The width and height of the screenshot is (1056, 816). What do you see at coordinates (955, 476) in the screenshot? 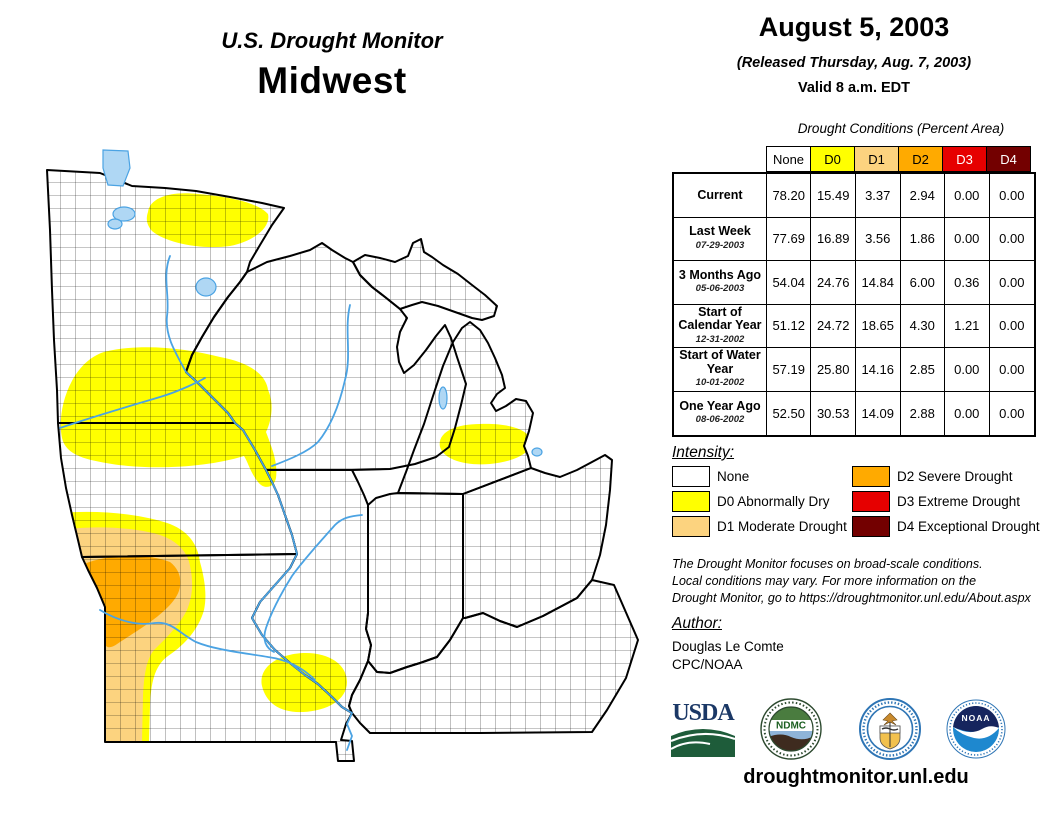
I see `legend-label: D2 Severe Drought` at bounding box center [955, 476].